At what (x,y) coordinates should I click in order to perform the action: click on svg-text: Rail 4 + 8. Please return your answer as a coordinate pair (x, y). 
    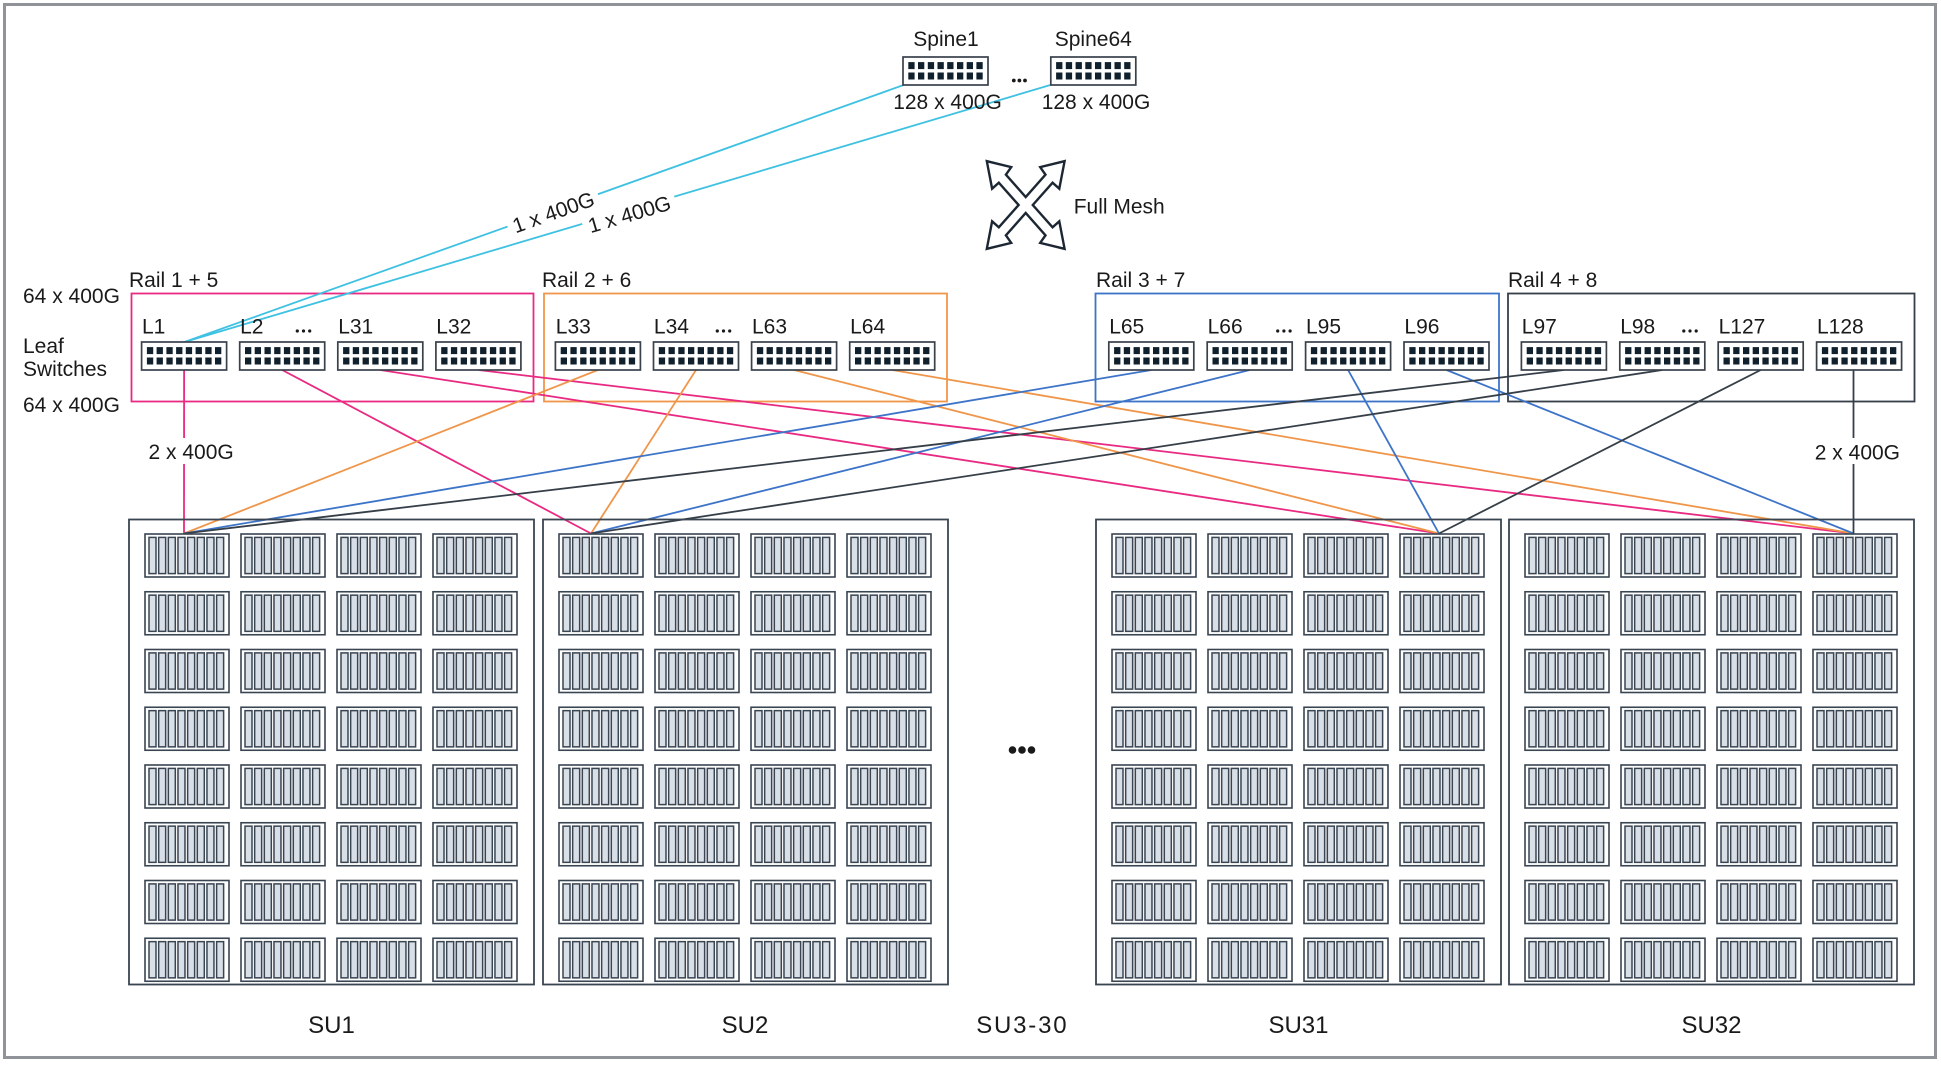
    Looking at the image, I should click on (1552, 280).